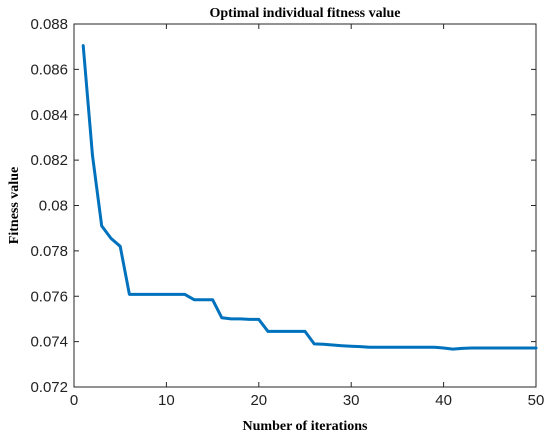  Describe the element at coordinates (305, 426) in the screenshot. I see `x-axis-label: Number of iterations` at that location.